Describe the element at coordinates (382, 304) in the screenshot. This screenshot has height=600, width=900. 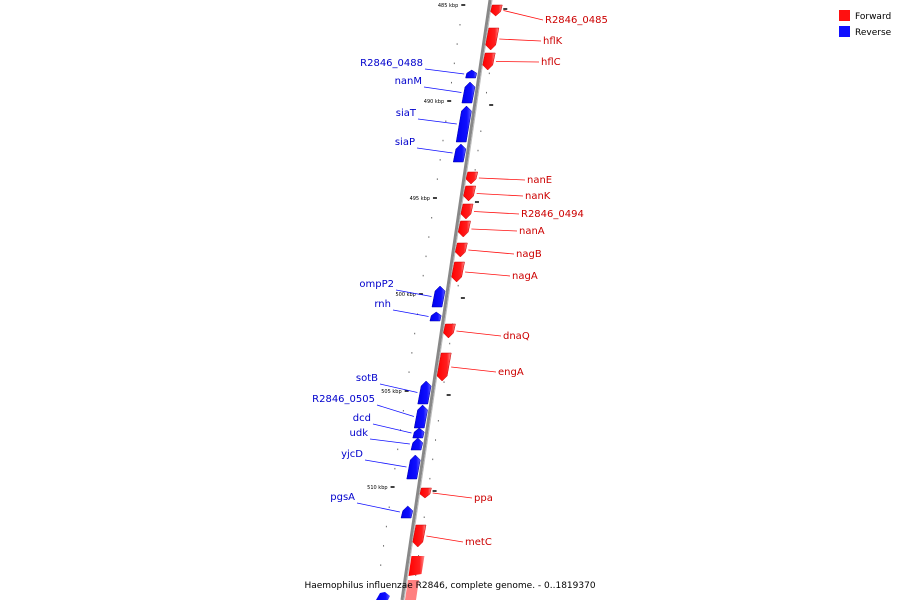
I see `gene-label: rnh` at that location.